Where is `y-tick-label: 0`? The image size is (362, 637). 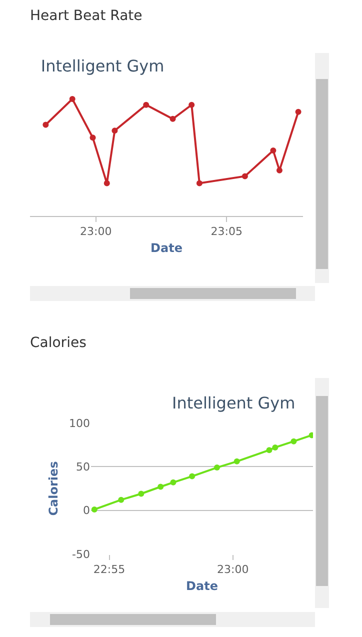 y-tick-label: 0 is located at coordinates (86, 511).